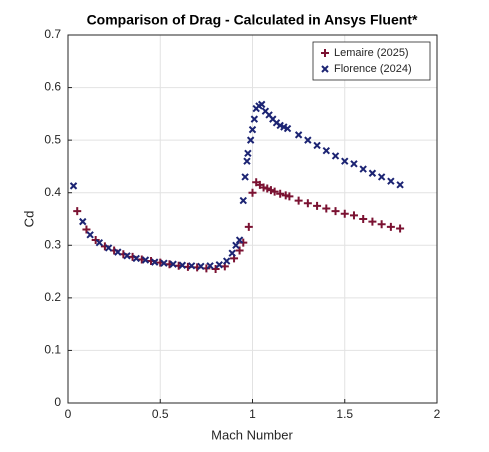 This screenshot has width=489, height=452. I want to click on y-tick-label: 0.3, so click(52, 244).